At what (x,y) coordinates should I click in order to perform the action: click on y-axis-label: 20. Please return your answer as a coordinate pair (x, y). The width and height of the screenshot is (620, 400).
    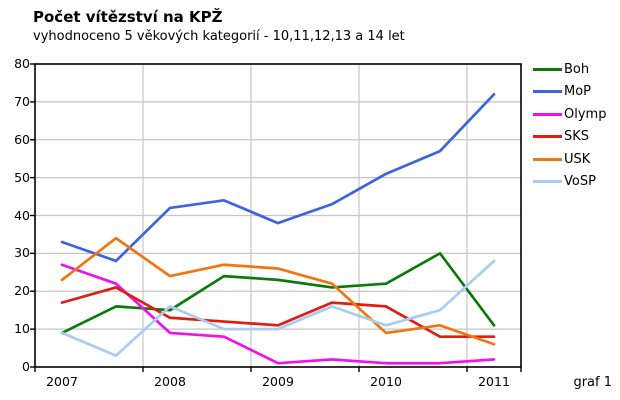
    Looking at the image, I should click on (22, 291).